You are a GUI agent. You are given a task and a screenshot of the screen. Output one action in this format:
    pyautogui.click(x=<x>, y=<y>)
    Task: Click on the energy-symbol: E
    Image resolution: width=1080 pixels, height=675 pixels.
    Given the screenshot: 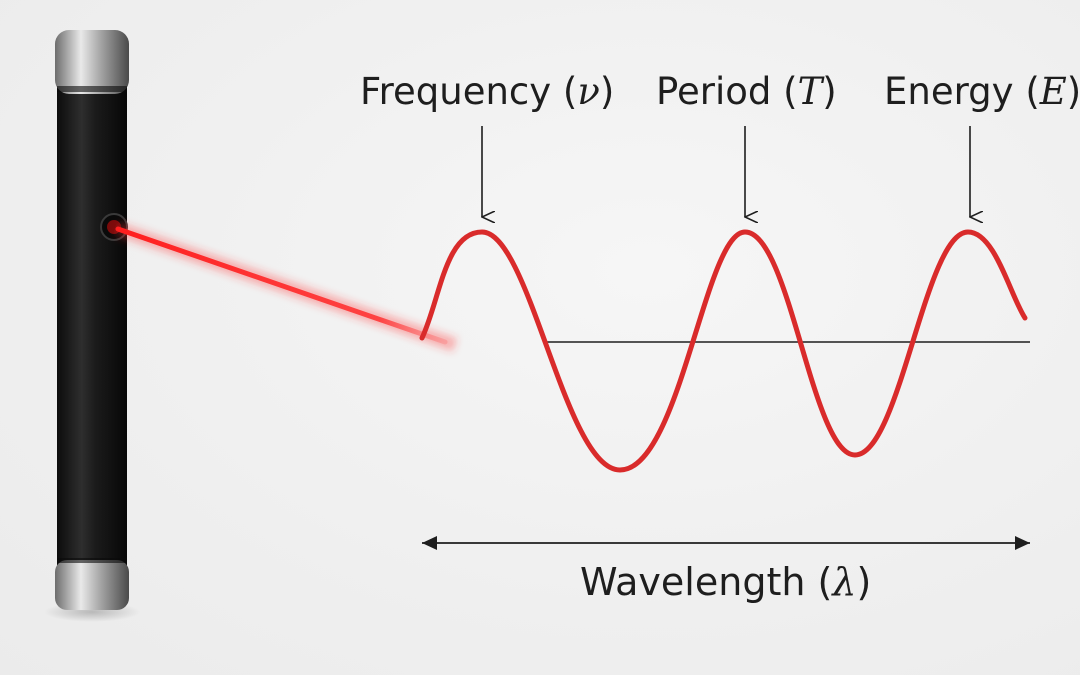 What is the action you would take?
    pyautogui.click(x=1053, y=91)
    